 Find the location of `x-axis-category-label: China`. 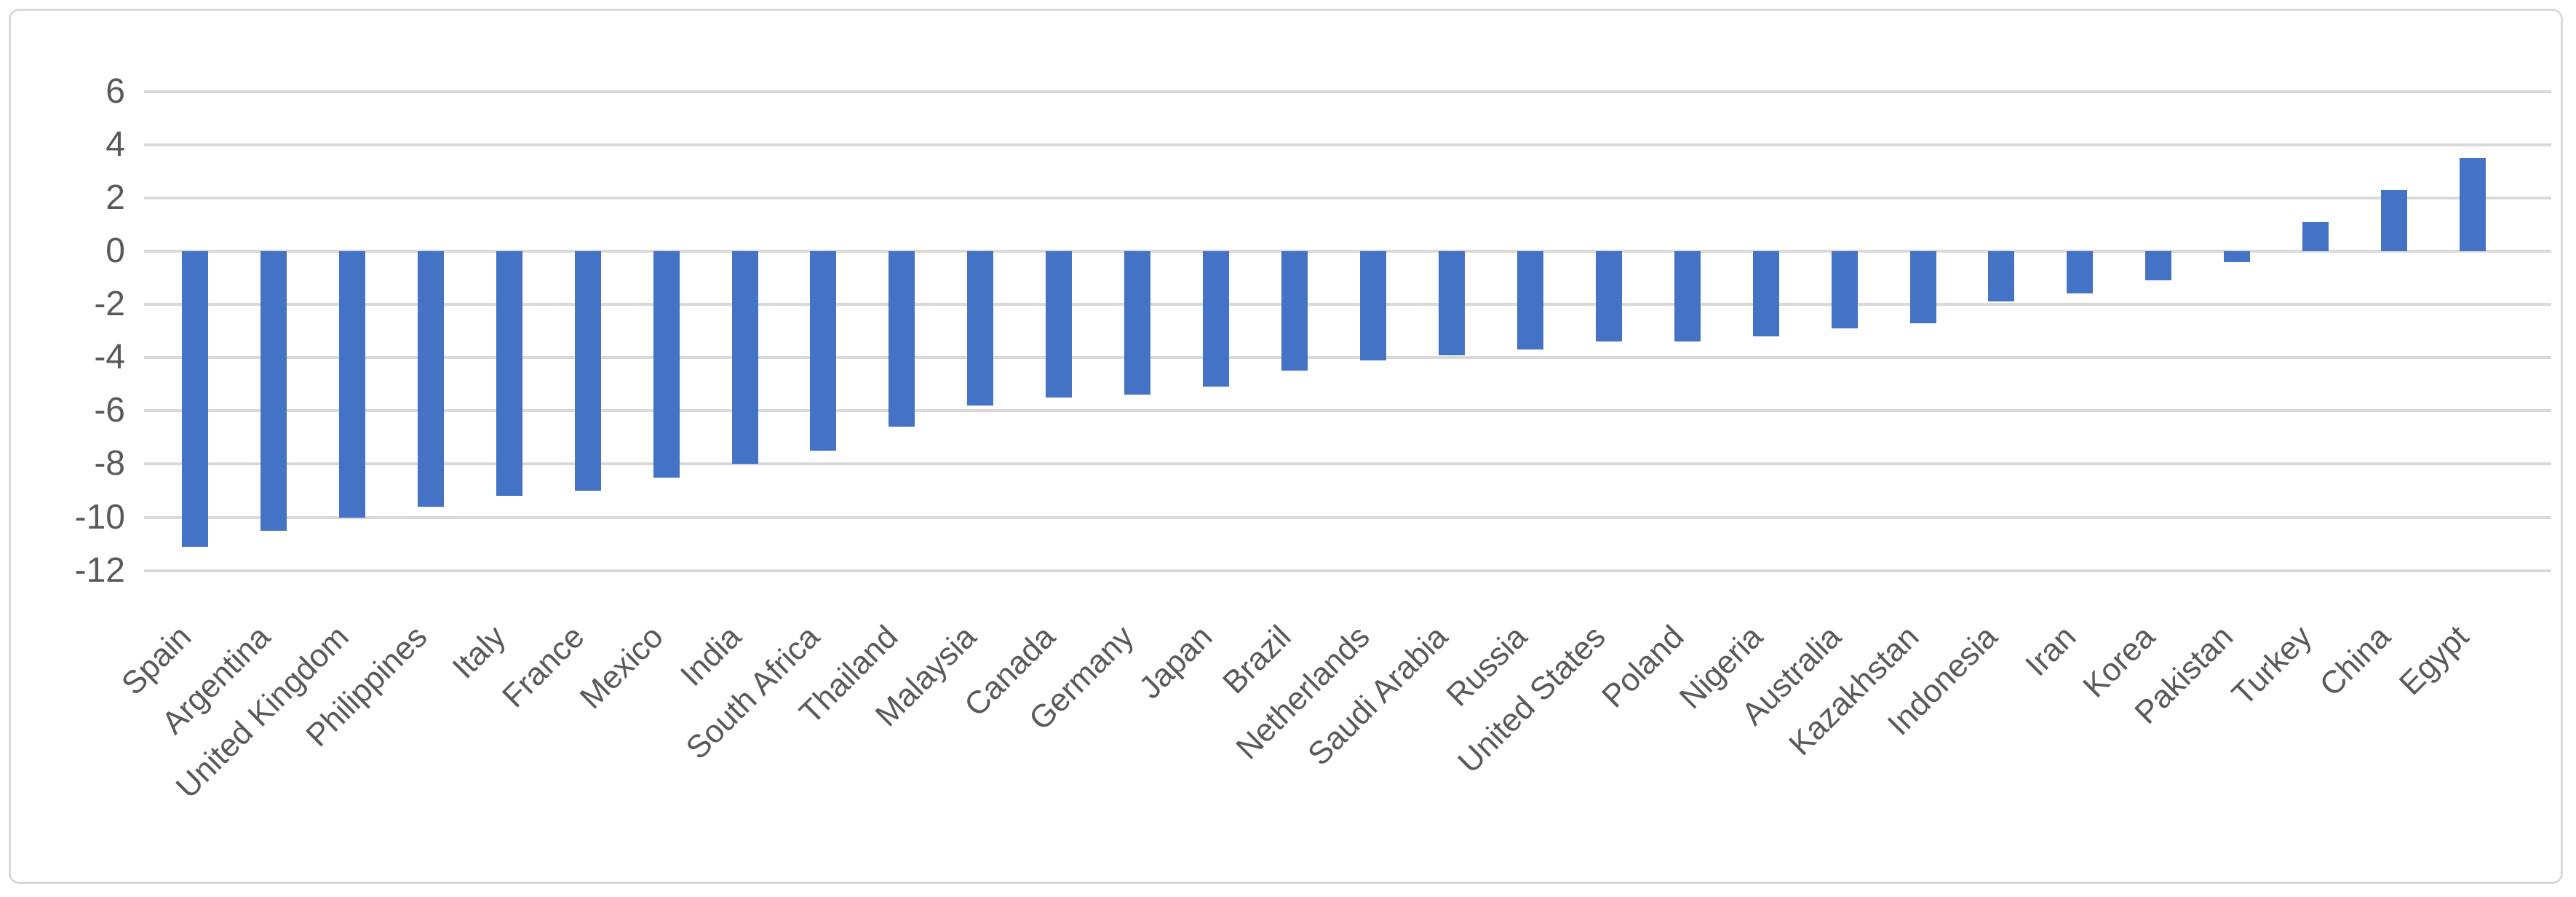

x-axis-category-label: China is located at coordinates (2355, 660).